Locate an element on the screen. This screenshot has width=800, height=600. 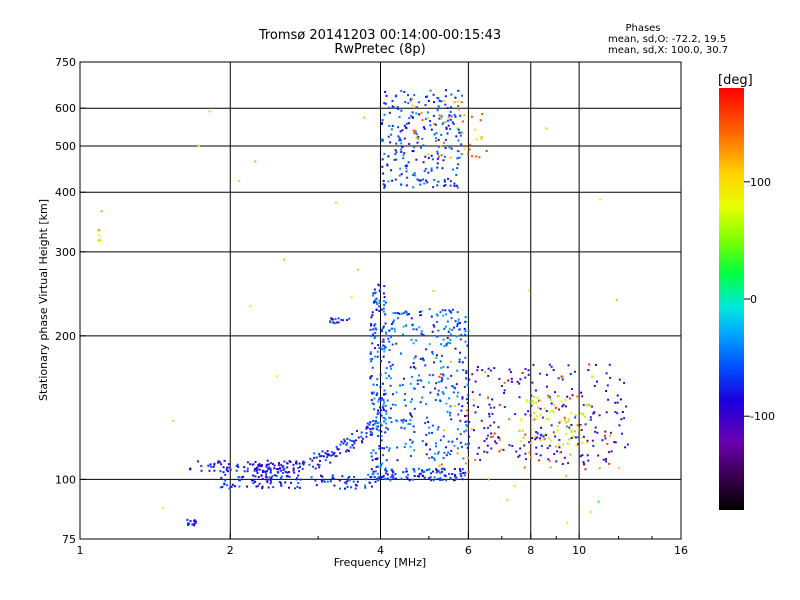
x-tick-label: 10 is located at coordinates (579, 550).